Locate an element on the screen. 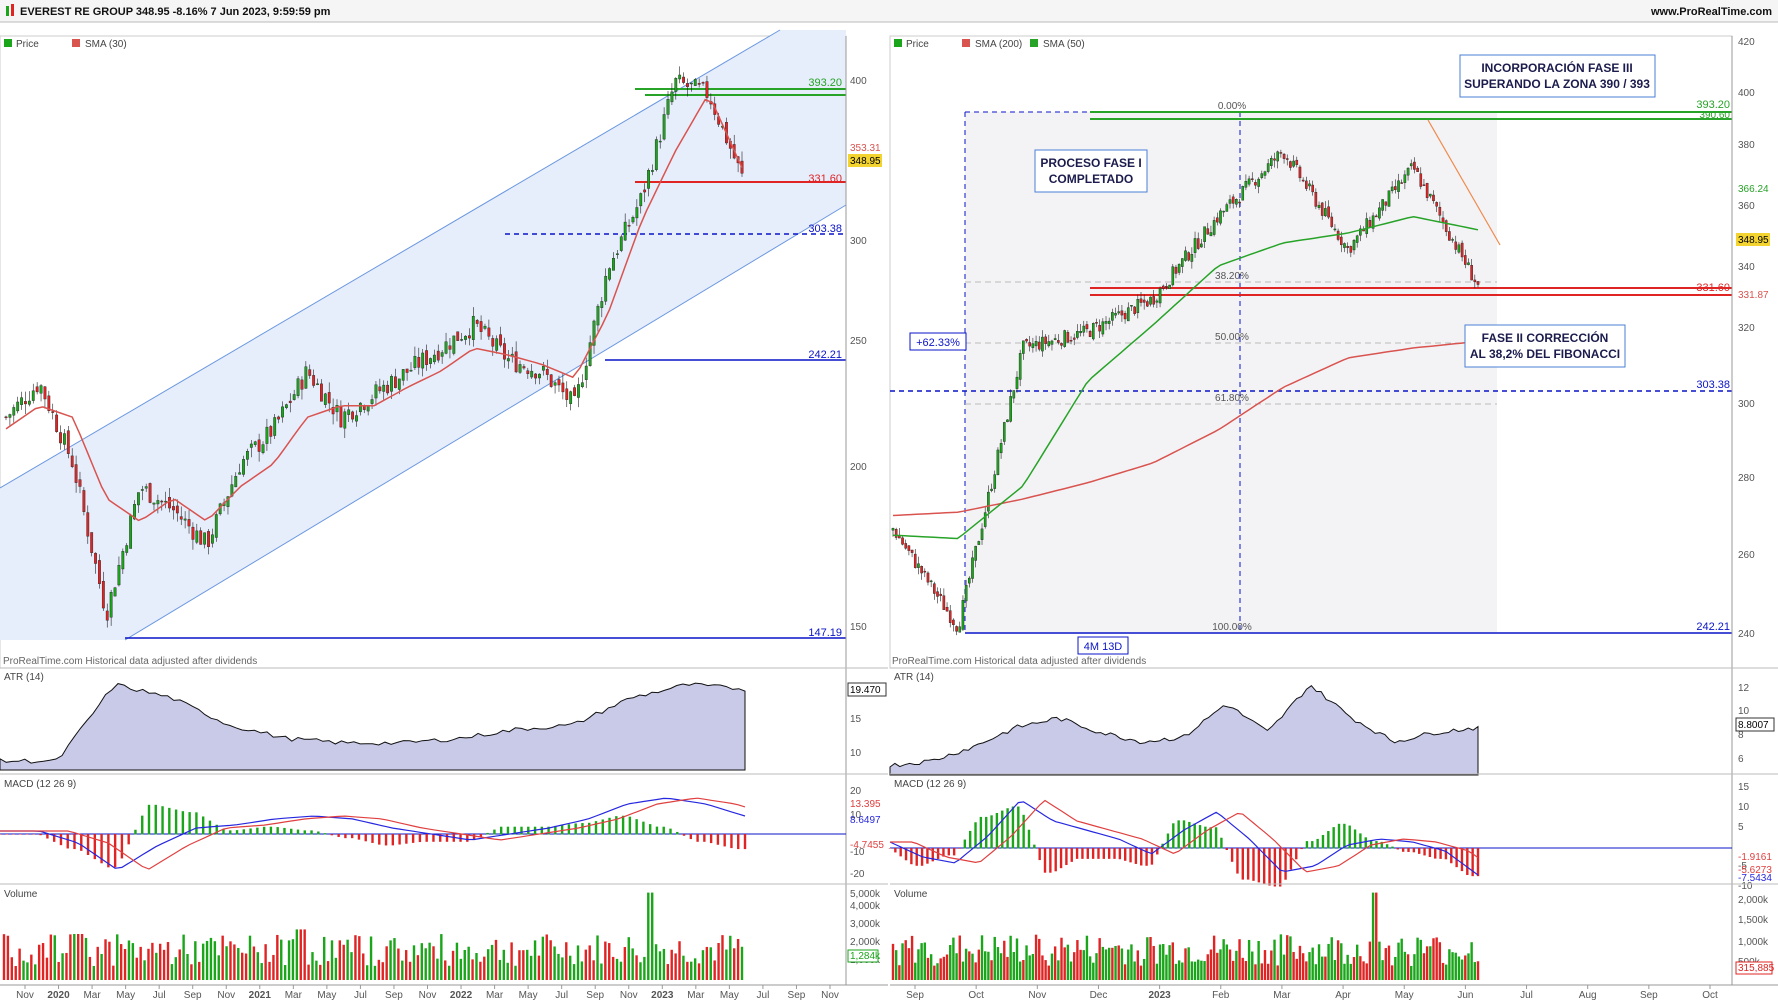 This screenshot has height=1000, width=1778. svg-text: 420 is located at coordinates (1746, 42).